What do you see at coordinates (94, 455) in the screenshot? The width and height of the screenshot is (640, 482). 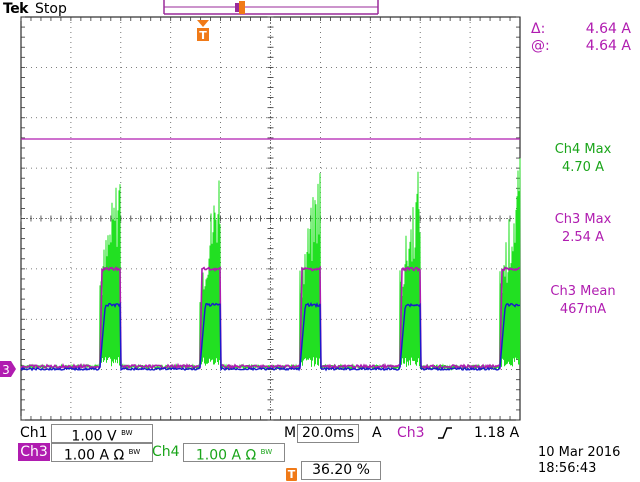 I see `ch3-scale: 1.00 A Ω` at bounding box center [94, 455].